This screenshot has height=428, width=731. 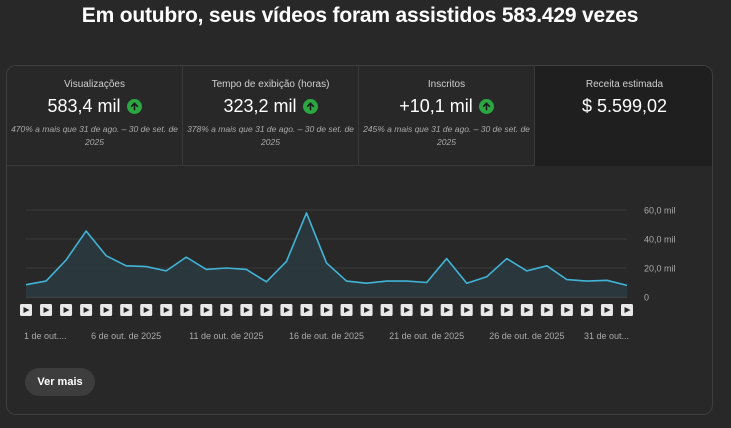 I want to click on x-tick-label: 21 de out. de 2025, so click(x=426, y=336).